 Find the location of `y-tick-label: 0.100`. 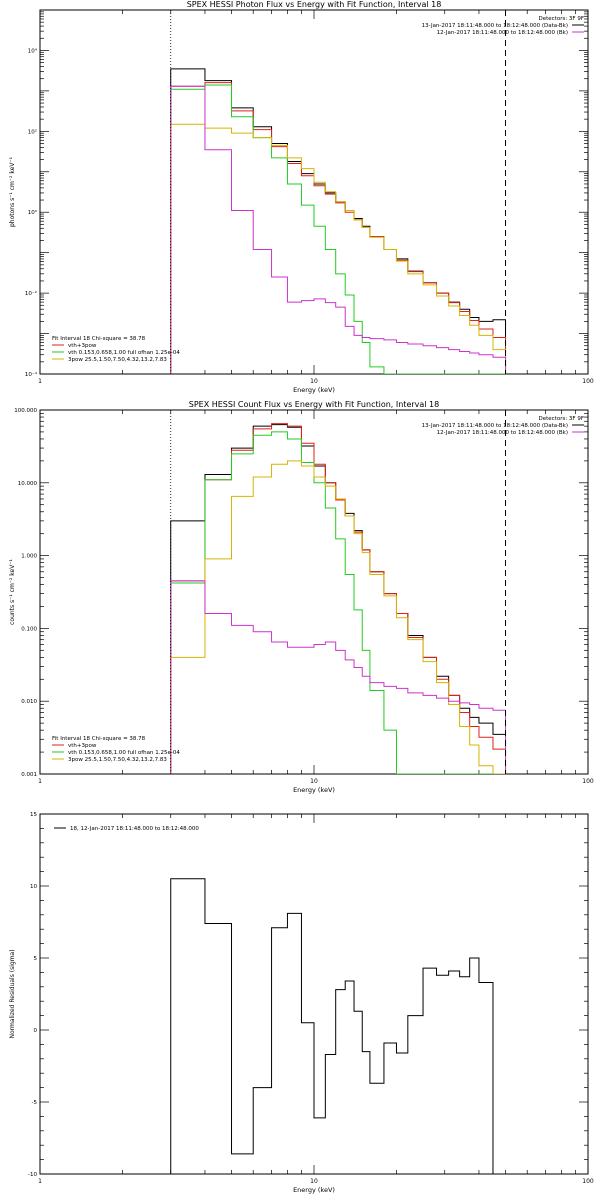

y-tick-label: 0.100 is located at coordinates (29, 629).